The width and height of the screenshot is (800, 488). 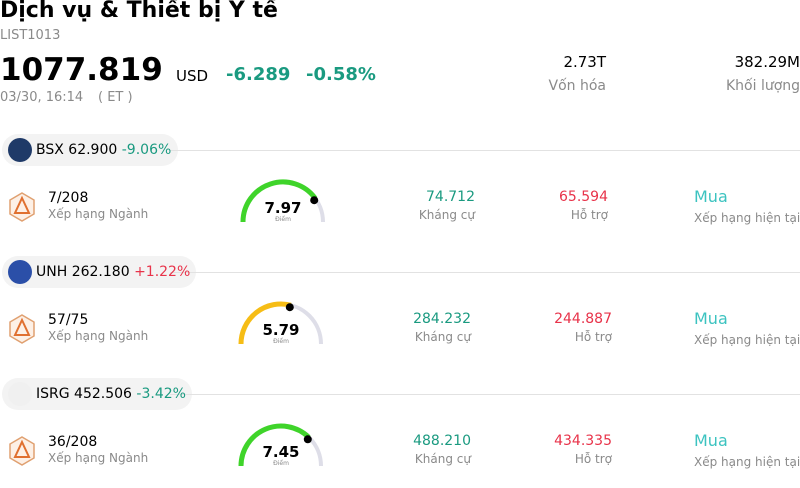 I want to click on stock-head: UNH 262.180 +1.22%, so click(x=113, y=272).